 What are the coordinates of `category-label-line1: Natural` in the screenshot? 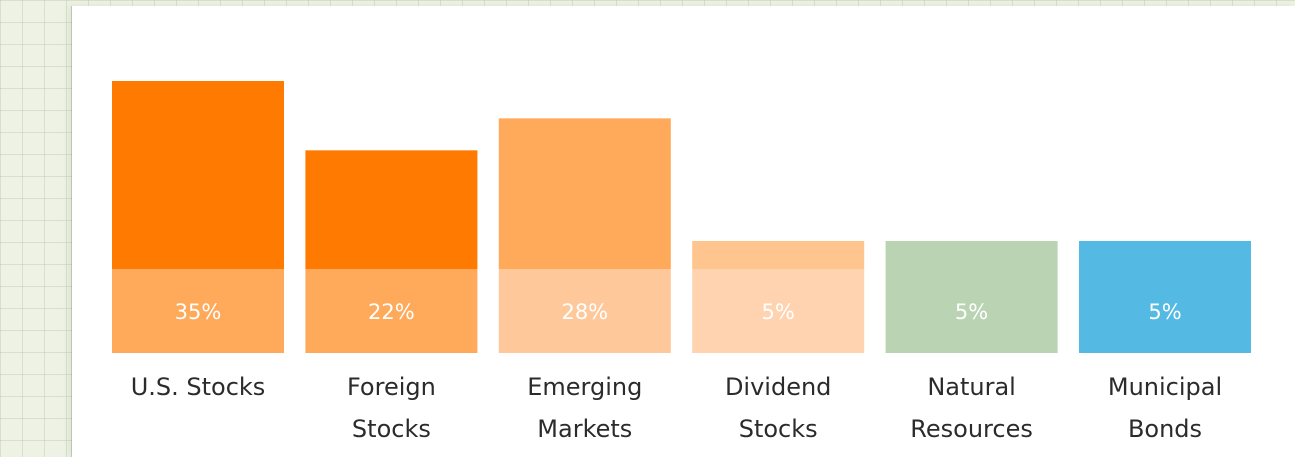 It's located at (971, 387).